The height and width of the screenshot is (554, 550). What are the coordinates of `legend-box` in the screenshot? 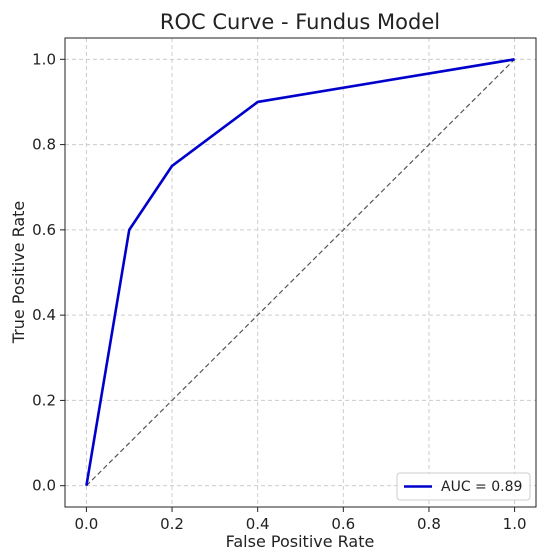 It's located at (463, 486).